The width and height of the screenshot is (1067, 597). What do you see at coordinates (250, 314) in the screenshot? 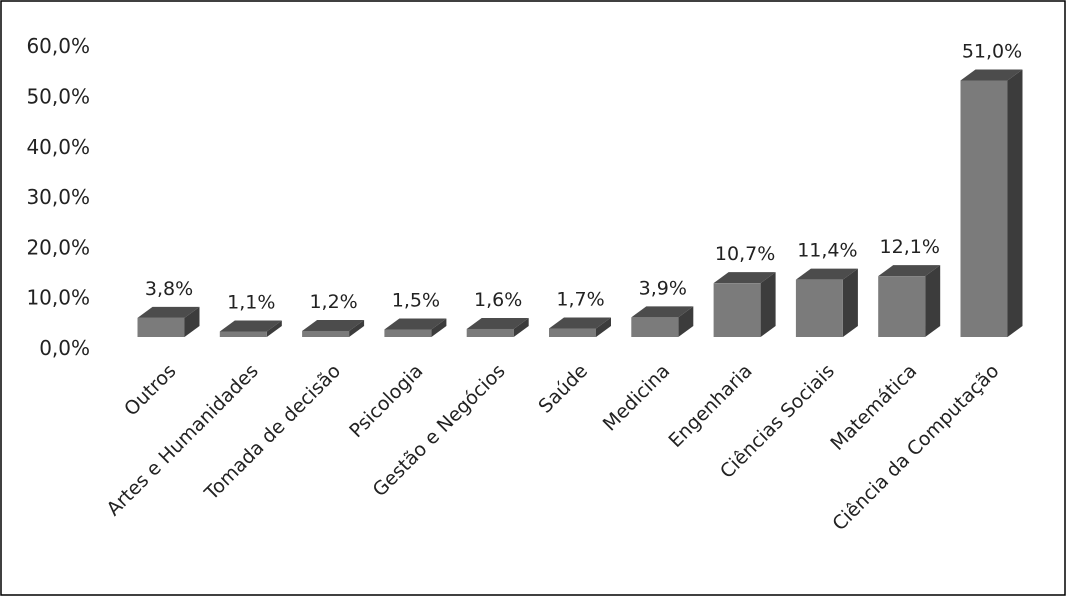
I see `bar: 1,1%` at bounding box center [250, 314].